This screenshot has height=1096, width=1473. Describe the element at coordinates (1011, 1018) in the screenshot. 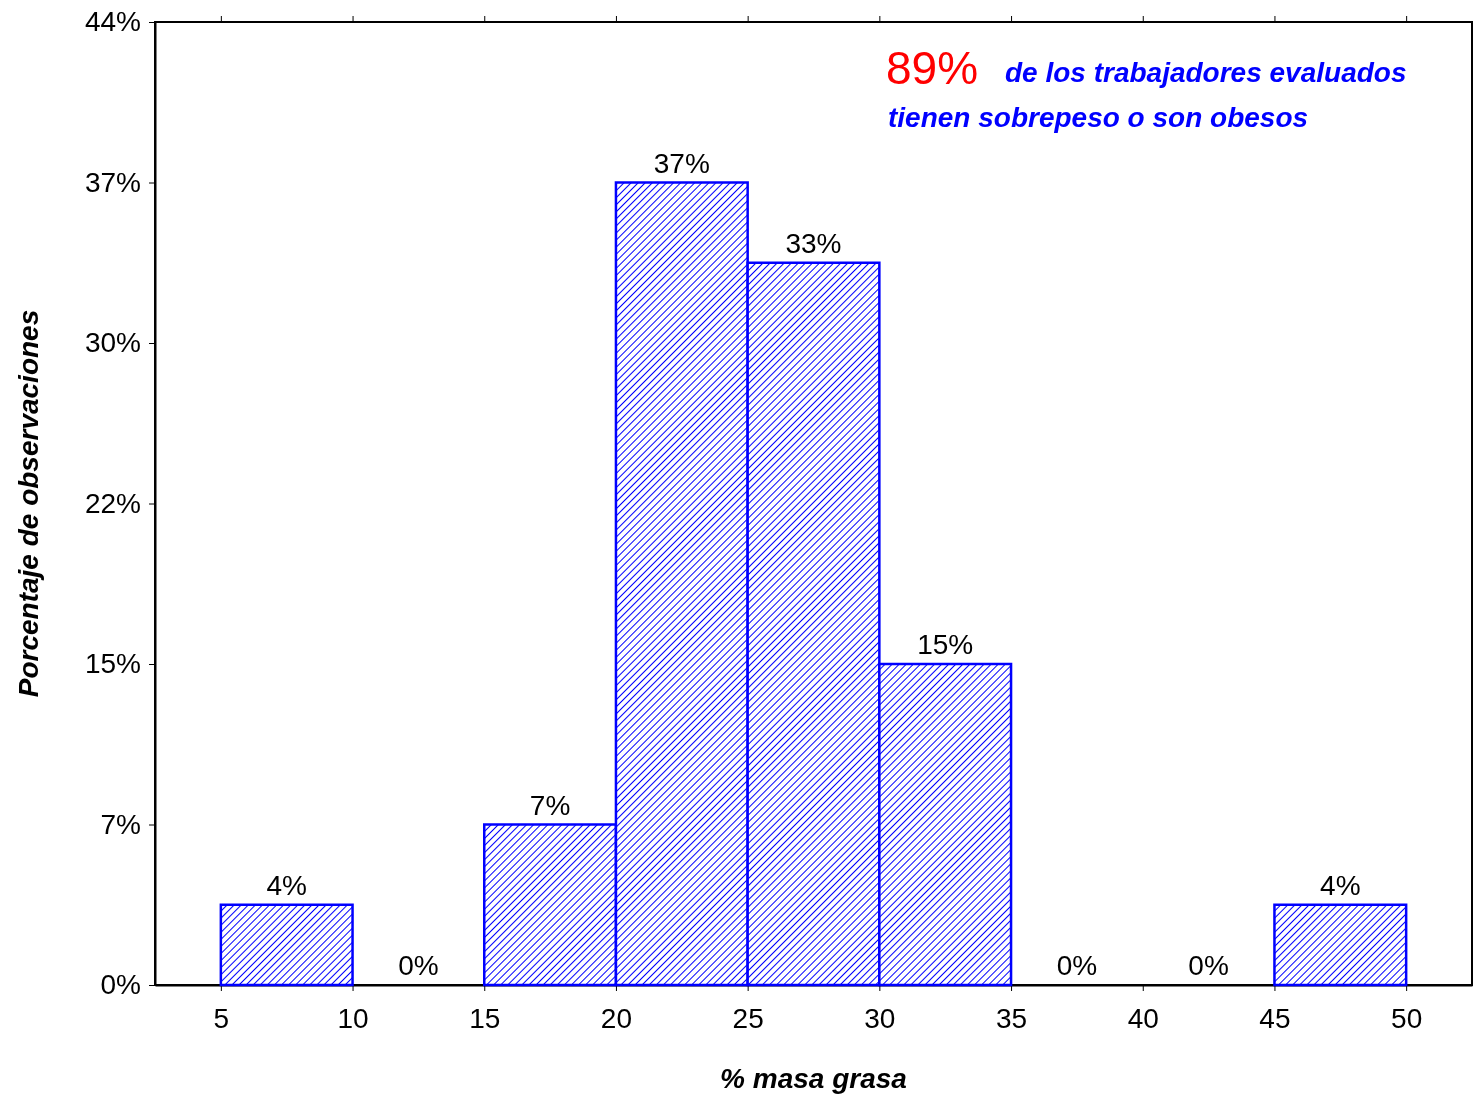

I see `x-tick-label: 35` at that location.